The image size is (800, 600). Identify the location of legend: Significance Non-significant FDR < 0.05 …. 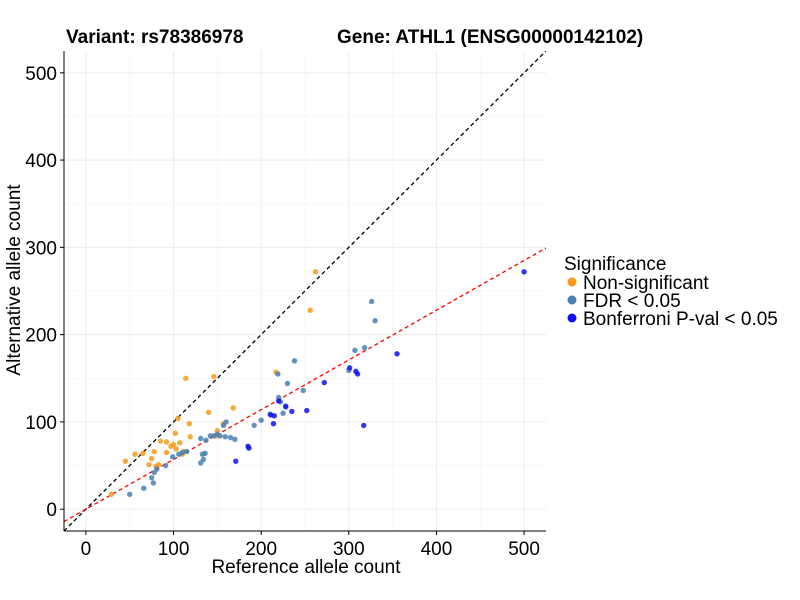
(671, 292).